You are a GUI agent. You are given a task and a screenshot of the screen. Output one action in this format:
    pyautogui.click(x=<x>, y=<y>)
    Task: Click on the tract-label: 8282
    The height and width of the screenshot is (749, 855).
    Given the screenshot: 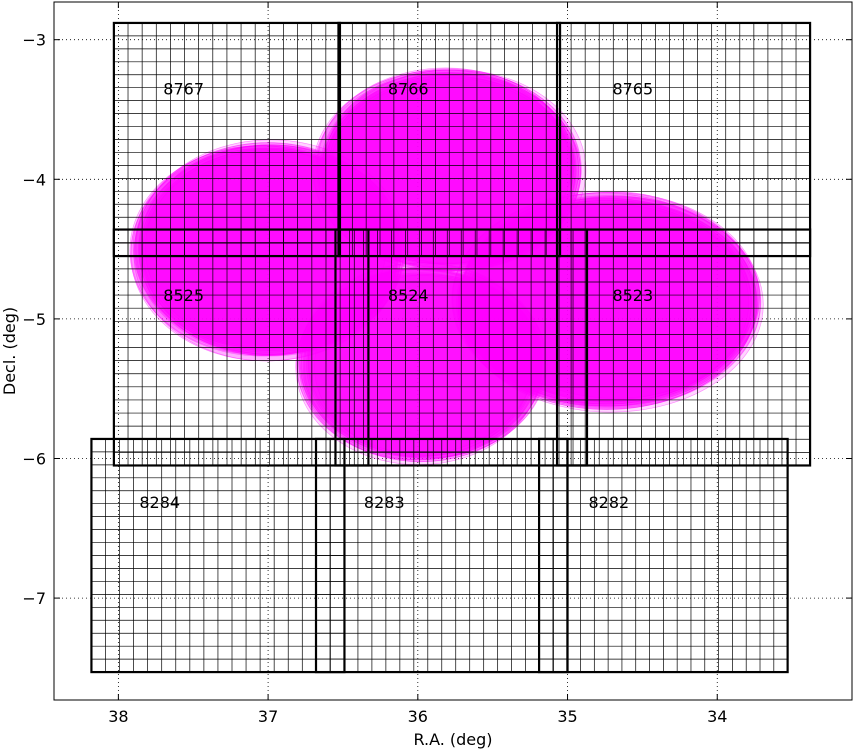 What is the action you would take?
    pyautogui.click(x=608, y=502)
    